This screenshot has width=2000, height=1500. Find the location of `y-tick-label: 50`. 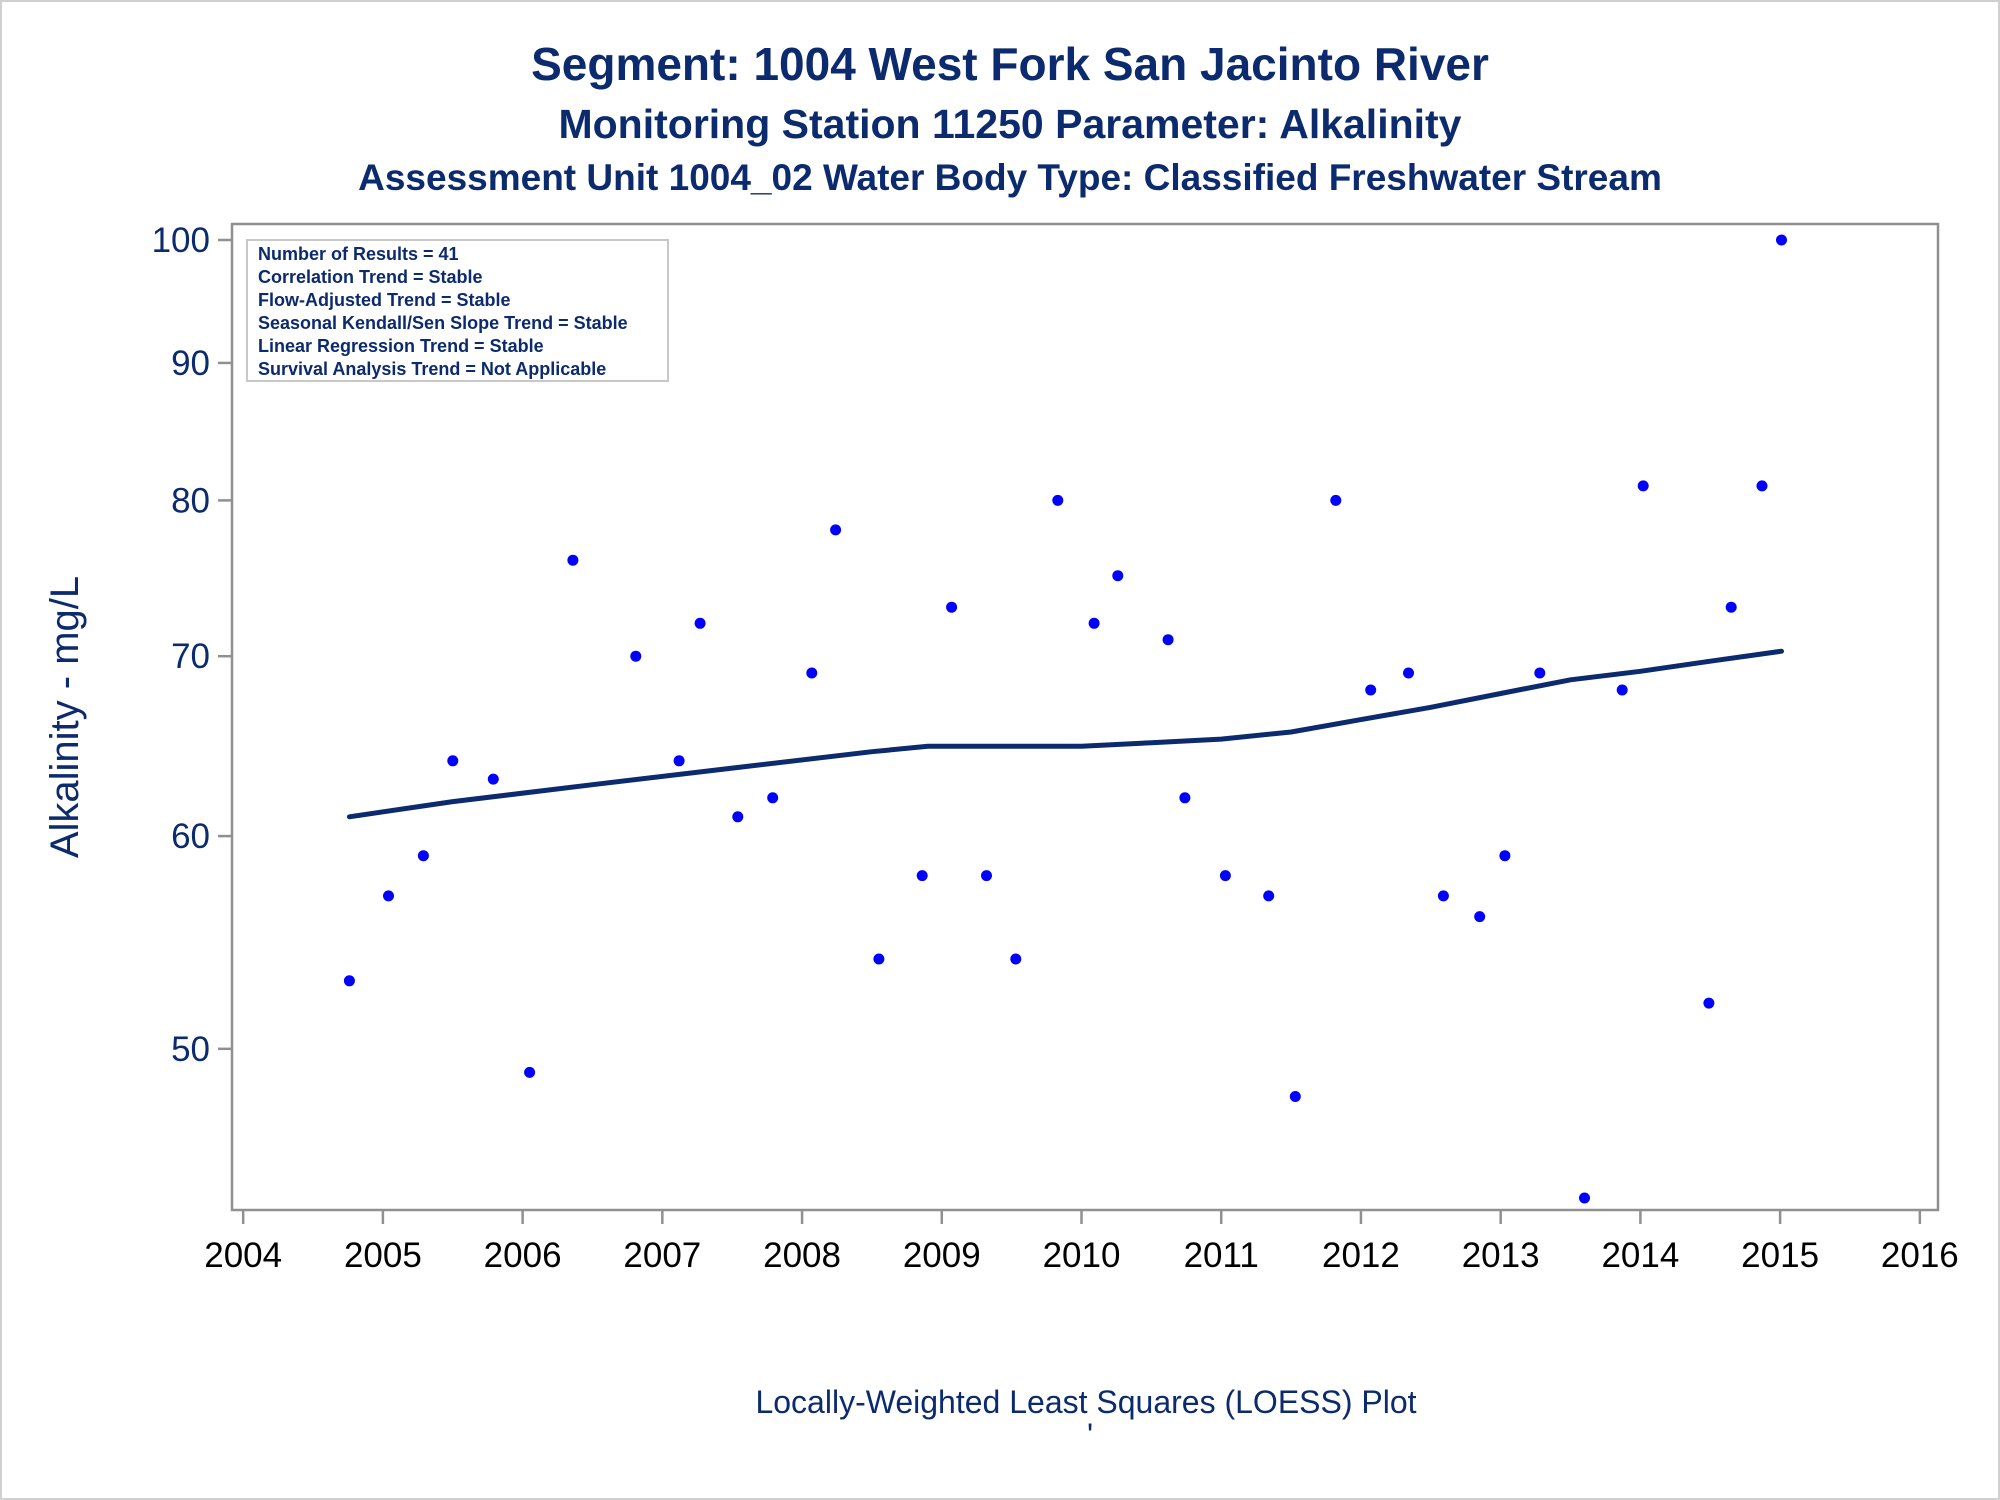

y-tick-label: 50 is located at coordinates (190, 1049).